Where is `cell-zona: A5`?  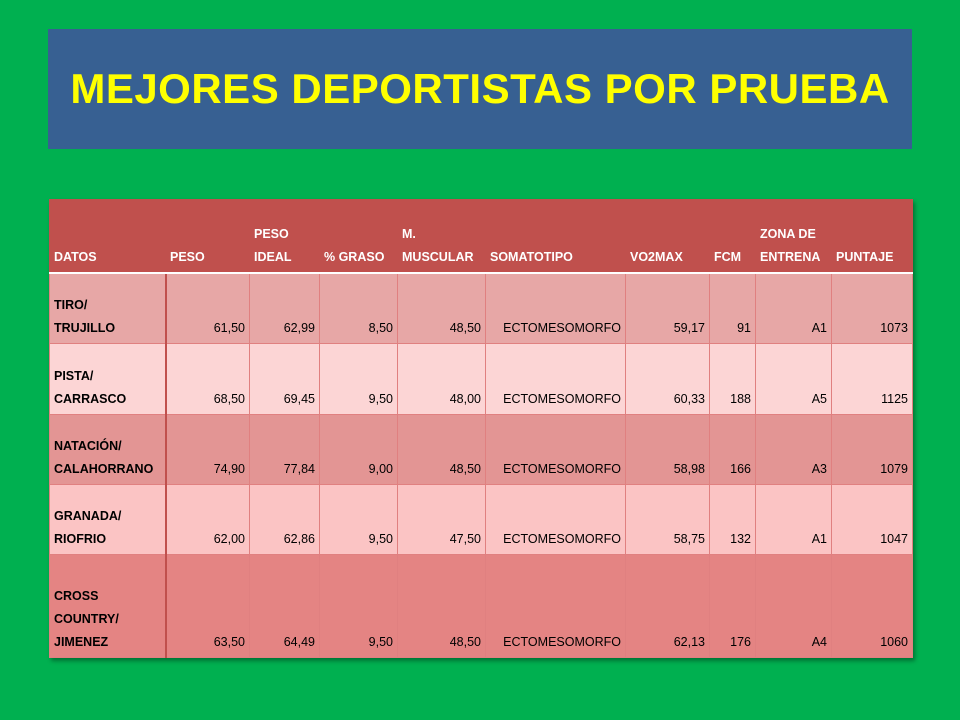
cell-zona: A5 is located at coordinates (793, 379).